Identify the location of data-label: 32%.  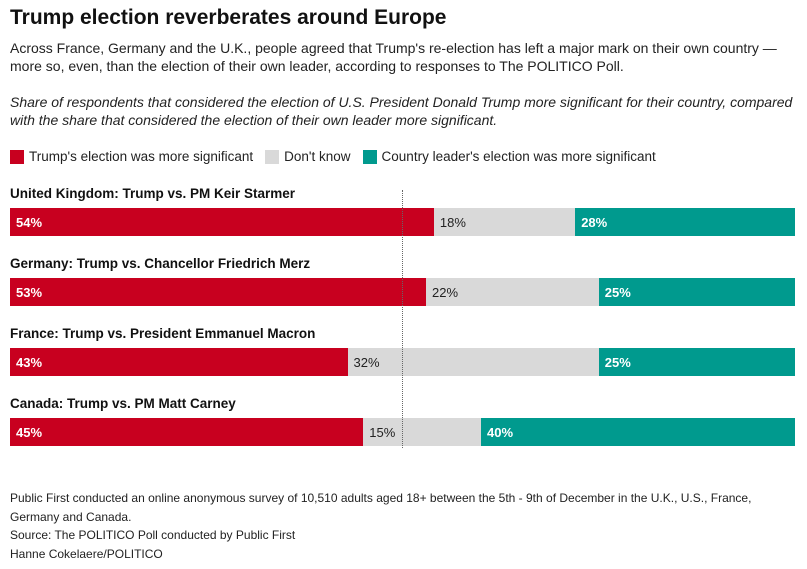
(366, 362).